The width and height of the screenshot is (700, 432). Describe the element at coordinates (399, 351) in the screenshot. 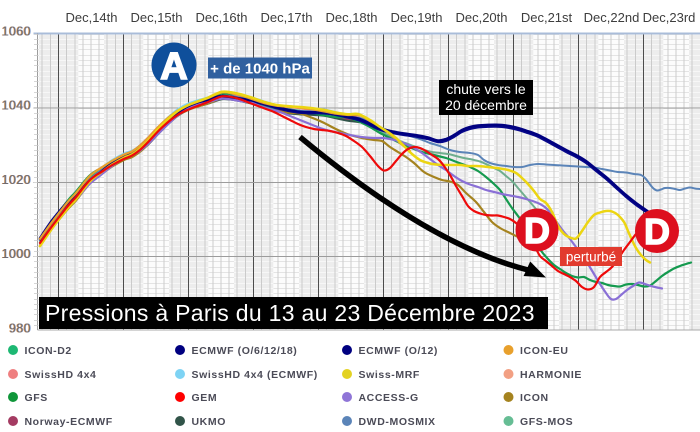

I see `svg-text: ECMWF (O/12)` at that location.